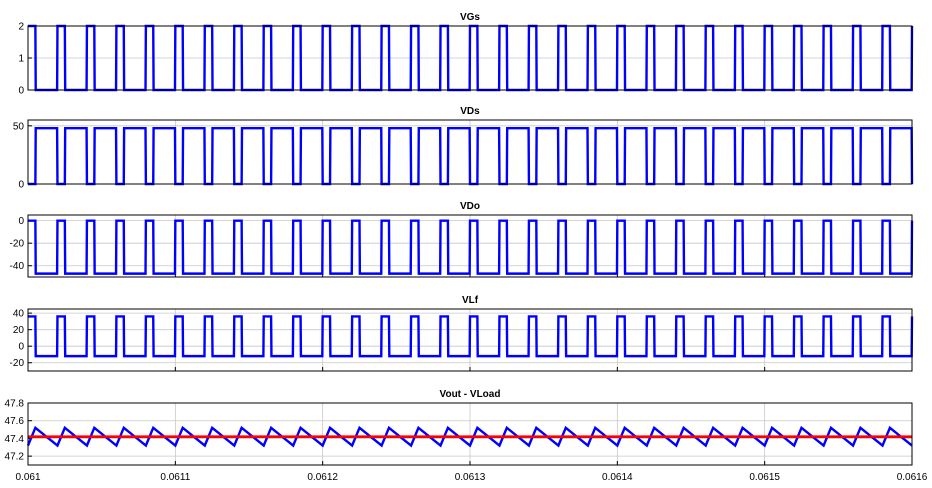 This screenshot has height=488, width=932. I want to click on vout-vload-ytick-label: 47.2, so click(15, 457).